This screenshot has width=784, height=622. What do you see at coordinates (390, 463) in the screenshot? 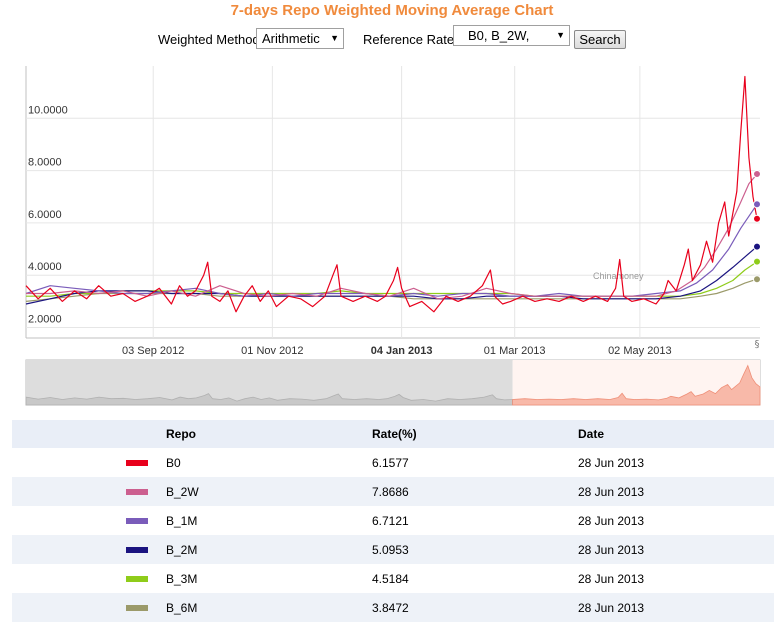
I see `rate-cell: 6.1577` at bounding box center [390, 463].